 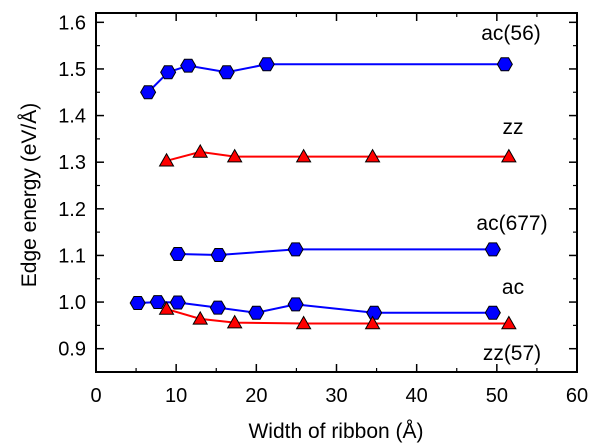 What do you see at coordinates (72, 350) in the screenshot?
I see `y-tick-label: 0.9` at bounding box center [72, 350].